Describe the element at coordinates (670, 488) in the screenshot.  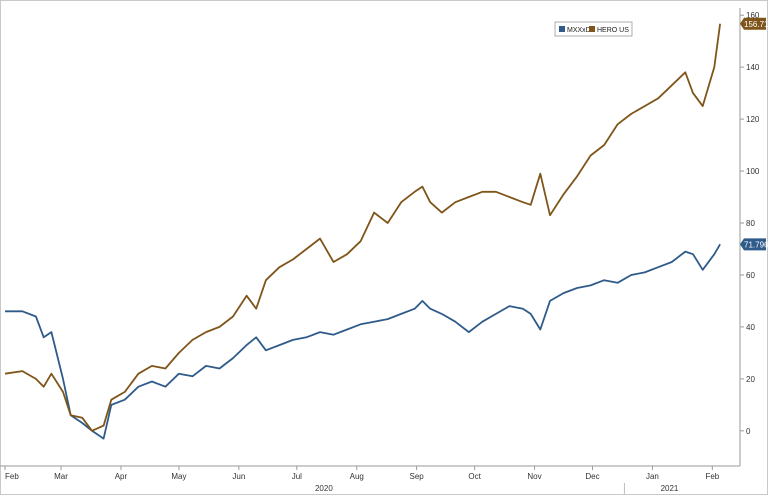
I see `year-label: 2021` at that location.